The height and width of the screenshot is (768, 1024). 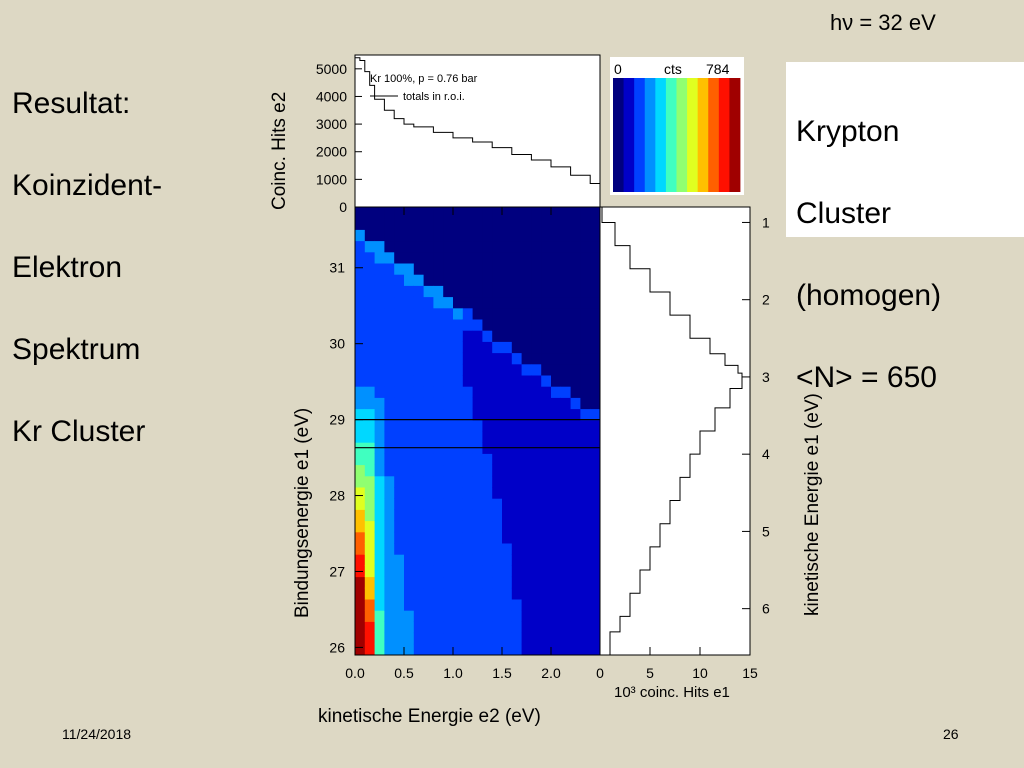 I want to click on heatmap-xtick-label: 1.0, so click(x=453, y=673).